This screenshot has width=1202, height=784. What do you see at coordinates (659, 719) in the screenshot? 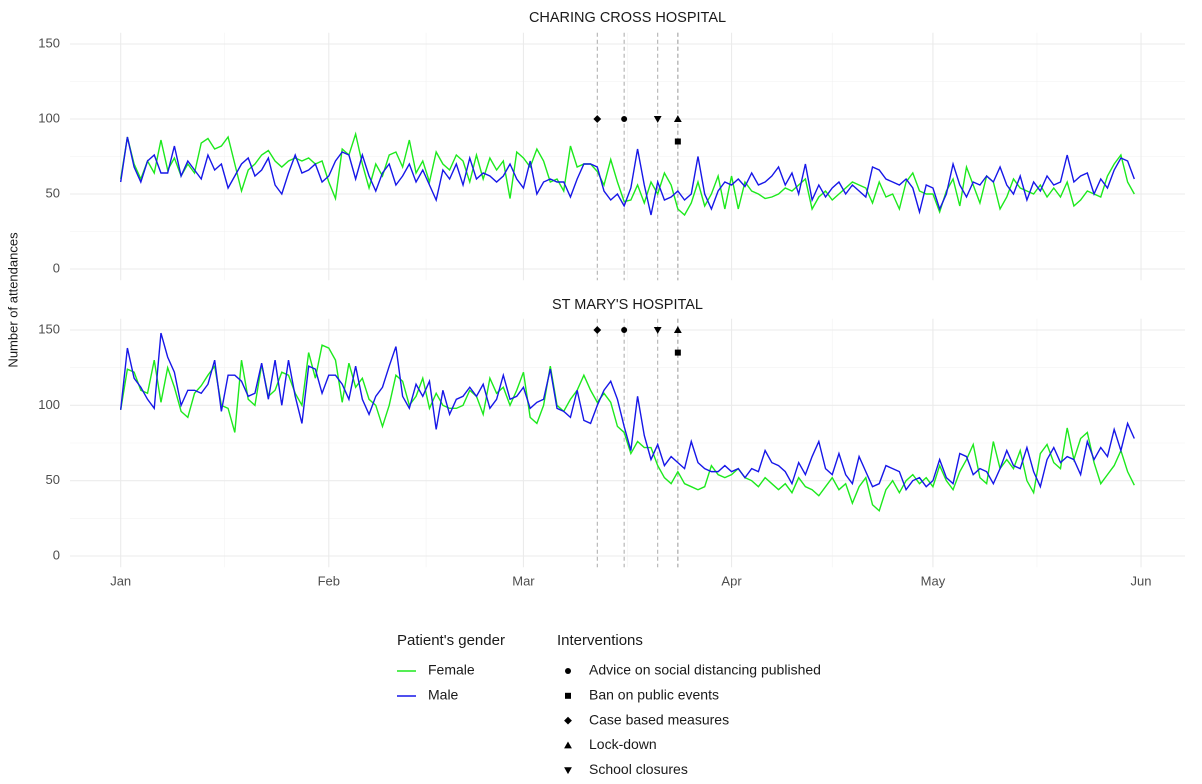
I see `legend-label: Case based measures` at bounding box center [659, 719].